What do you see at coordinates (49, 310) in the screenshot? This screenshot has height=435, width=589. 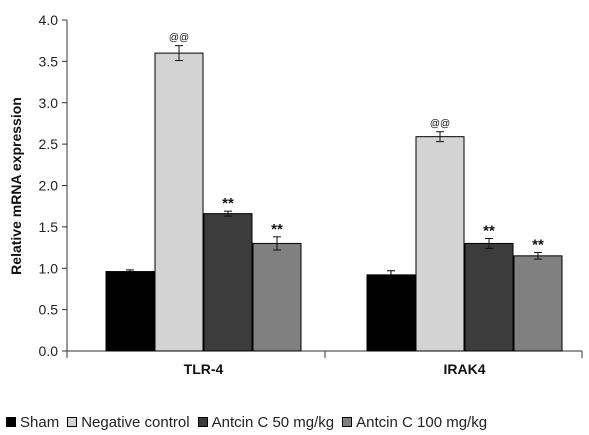 I see `y-tick-label: 0.5` at bounding box center [49, 310].